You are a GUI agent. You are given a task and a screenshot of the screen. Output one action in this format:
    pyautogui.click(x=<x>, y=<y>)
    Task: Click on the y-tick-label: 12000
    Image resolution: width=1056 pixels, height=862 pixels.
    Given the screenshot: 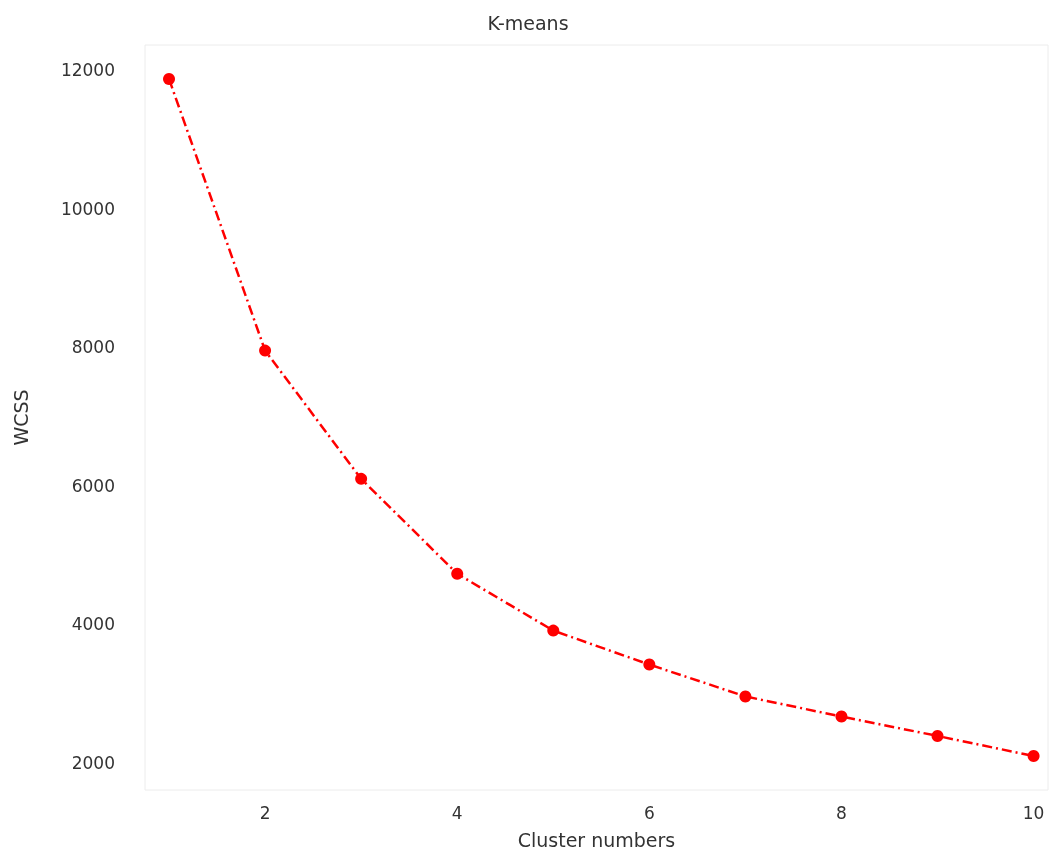 What is the action you would take?
    pyautogui.click(x=87, y=69)
    